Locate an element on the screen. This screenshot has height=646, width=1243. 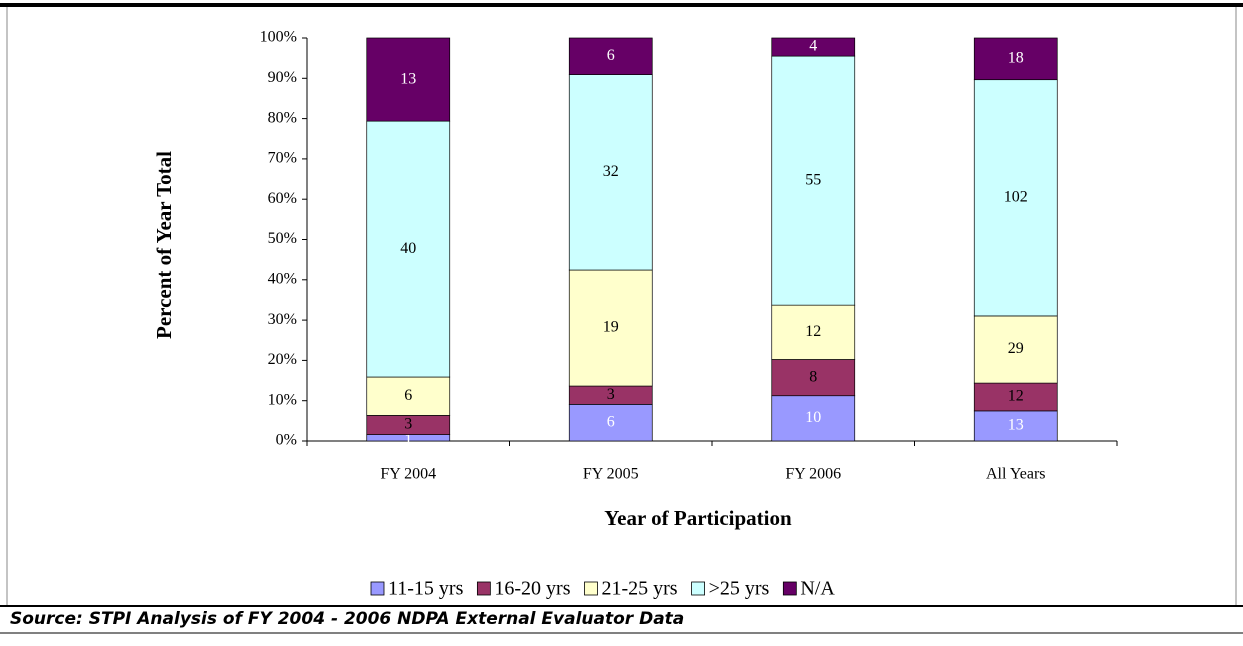
y-tick-label: 60% is located at coordinates (282, 198).